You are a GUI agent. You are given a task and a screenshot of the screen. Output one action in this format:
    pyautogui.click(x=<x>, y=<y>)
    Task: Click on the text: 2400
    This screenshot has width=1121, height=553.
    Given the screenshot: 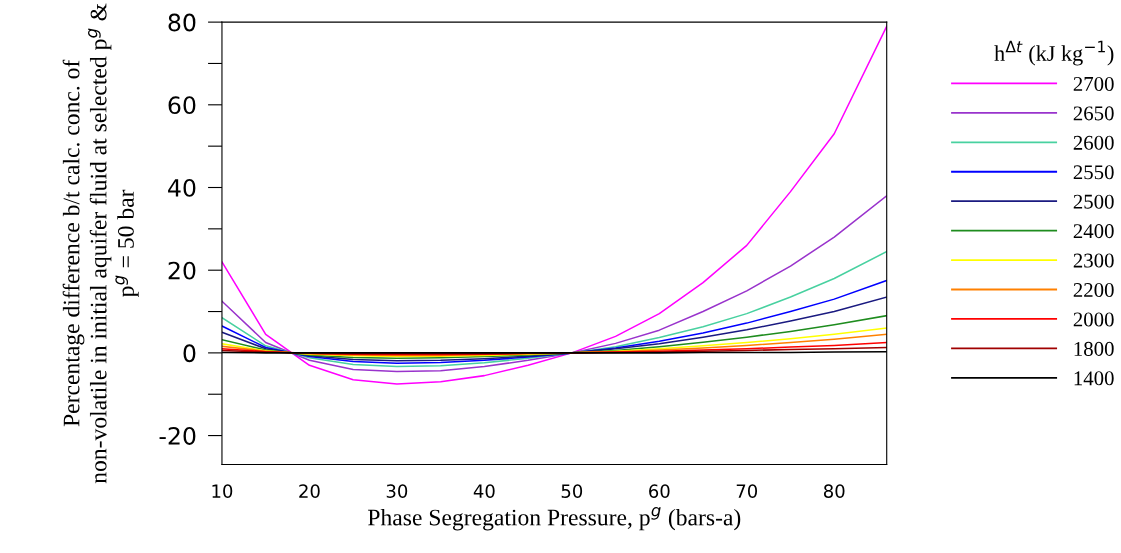 What is the action you would take?
    pyautogui.click(x=1093, y=231)
    